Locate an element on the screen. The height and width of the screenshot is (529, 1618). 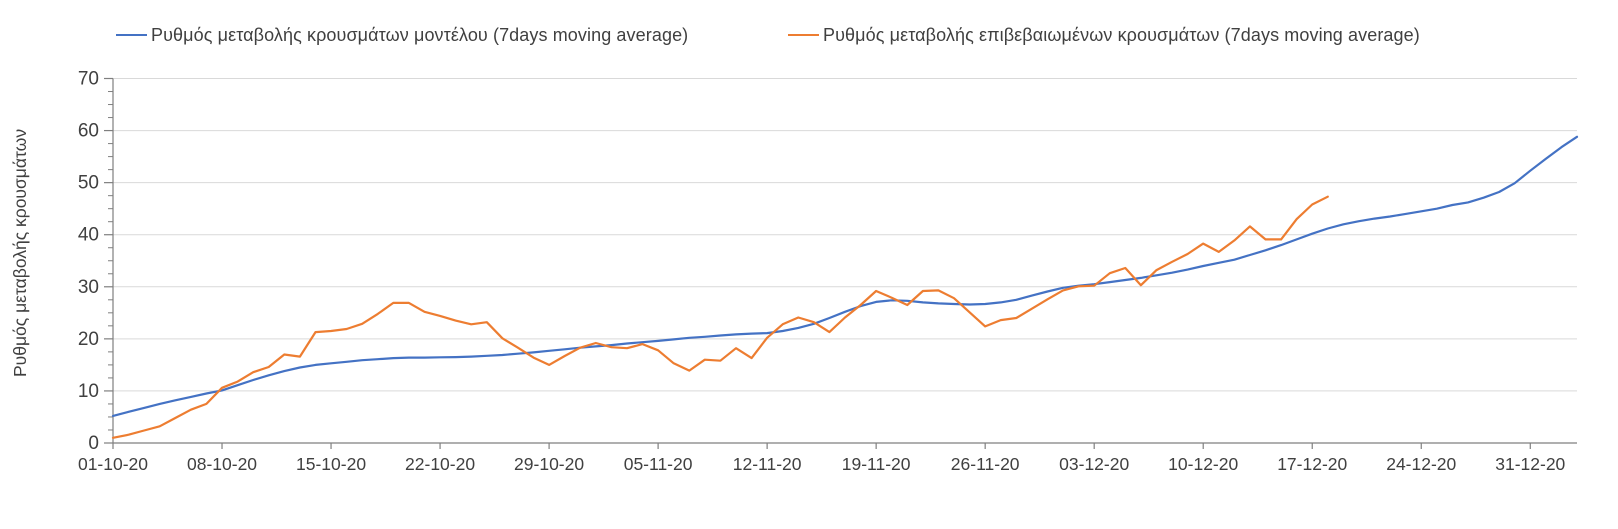
legend-line-swatch-blue is located at coordinates (131, 35).